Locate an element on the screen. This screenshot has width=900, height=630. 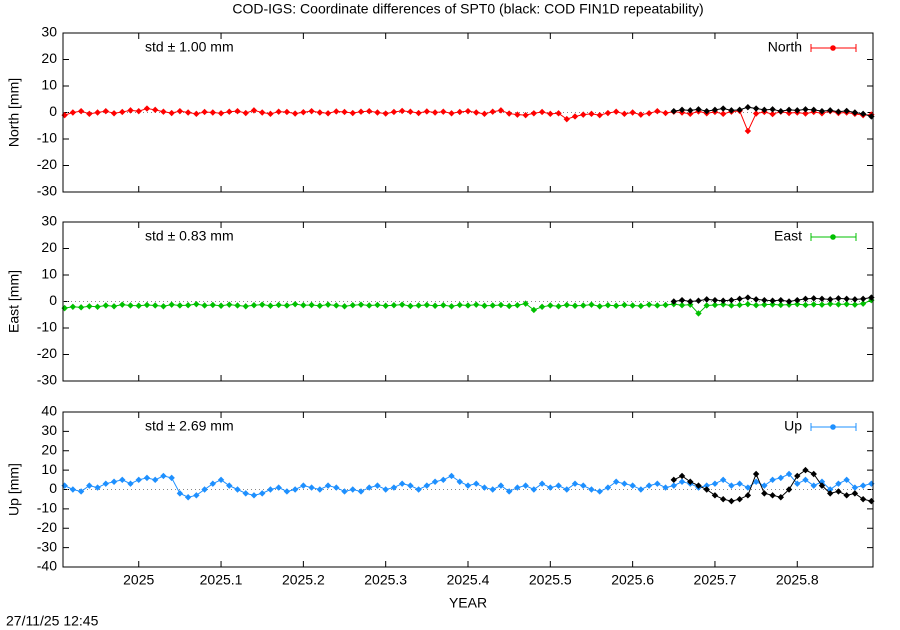
legend-label: East is located at coordinates (788, 236).